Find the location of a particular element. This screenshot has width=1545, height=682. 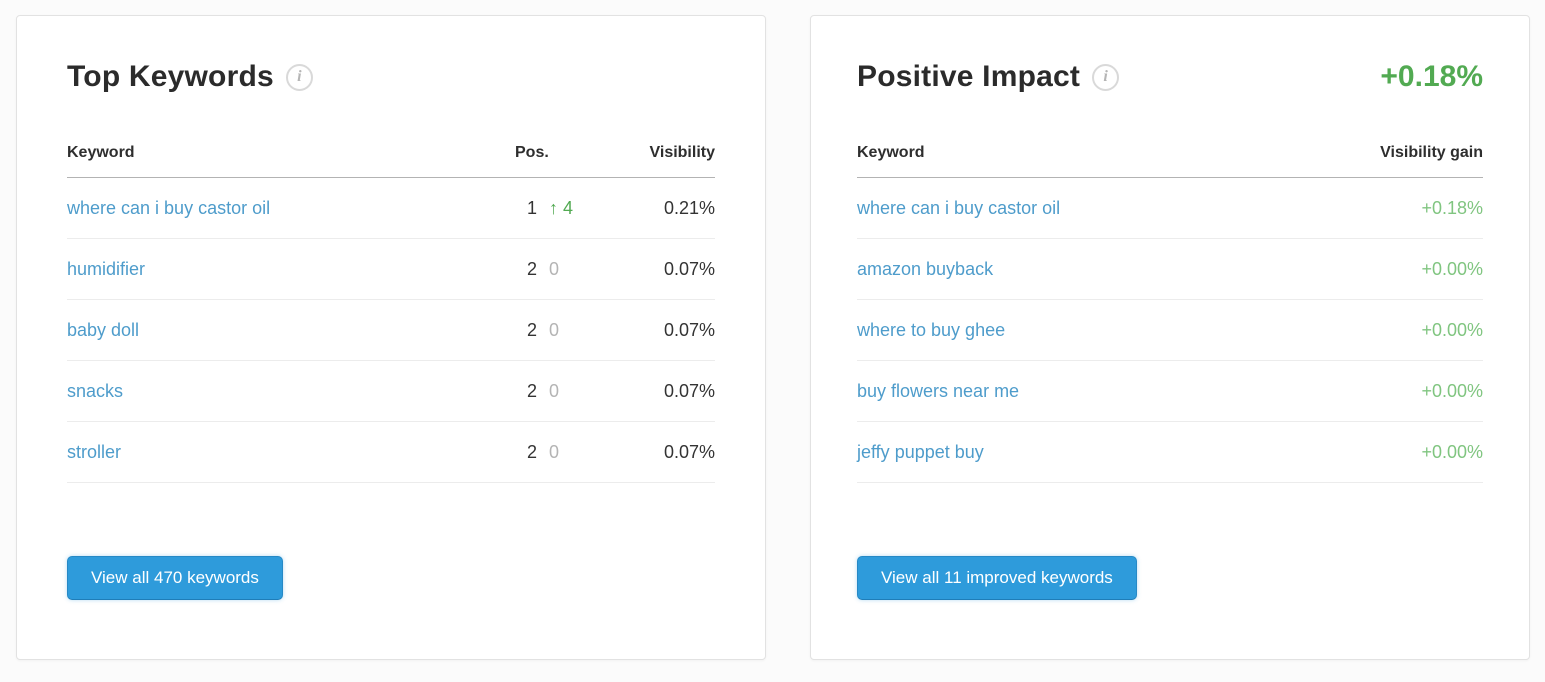

keyword-link: stroller is located at coordinates (94, 451).